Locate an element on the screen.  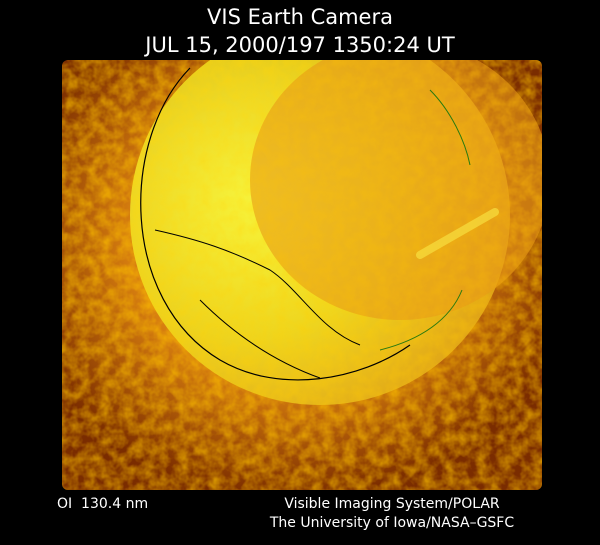
image-title: VIS Earth Camera is located at coordinates (300, 17).